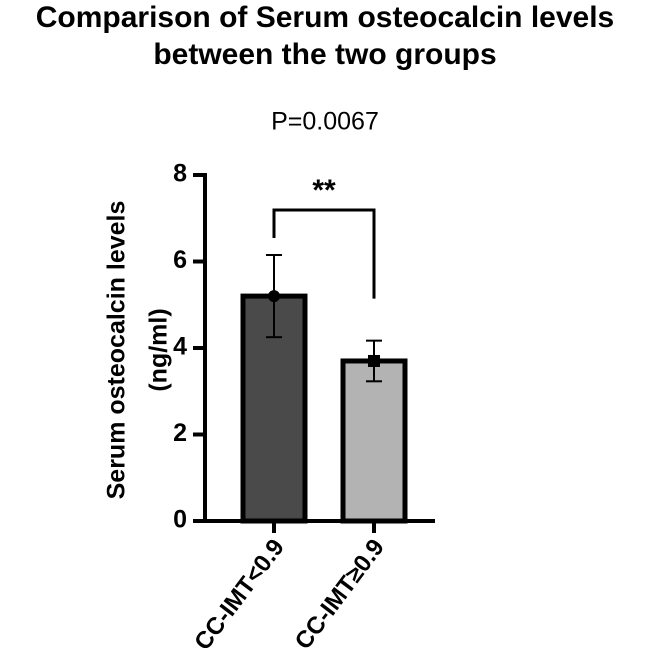  What do you see at coordinates (180, 260) in the screenshot?
I see `y-tick-label: 6` at bounding box center [180, 260].